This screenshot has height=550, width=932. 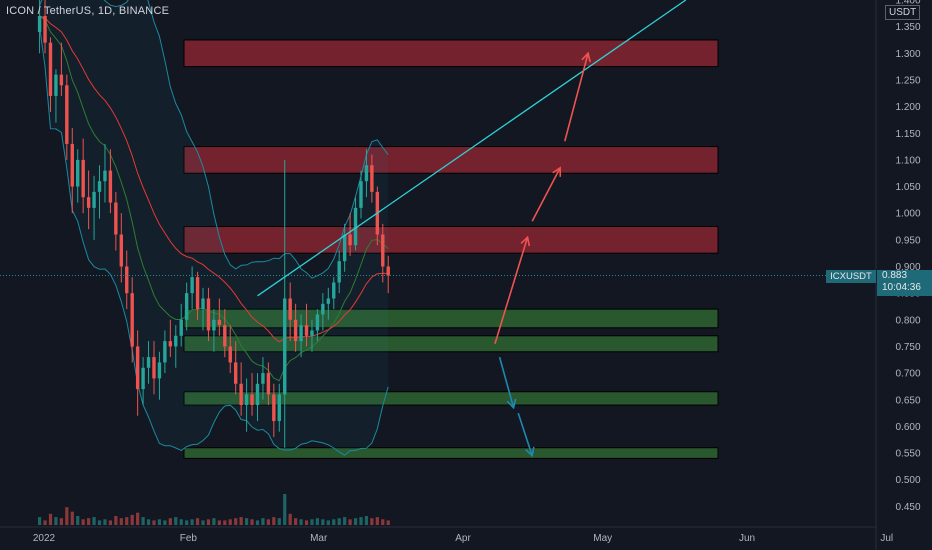 I want to click on time-axis: 2022 Feb Mar Apr May Jun Jul, so click(x=446, y=535).